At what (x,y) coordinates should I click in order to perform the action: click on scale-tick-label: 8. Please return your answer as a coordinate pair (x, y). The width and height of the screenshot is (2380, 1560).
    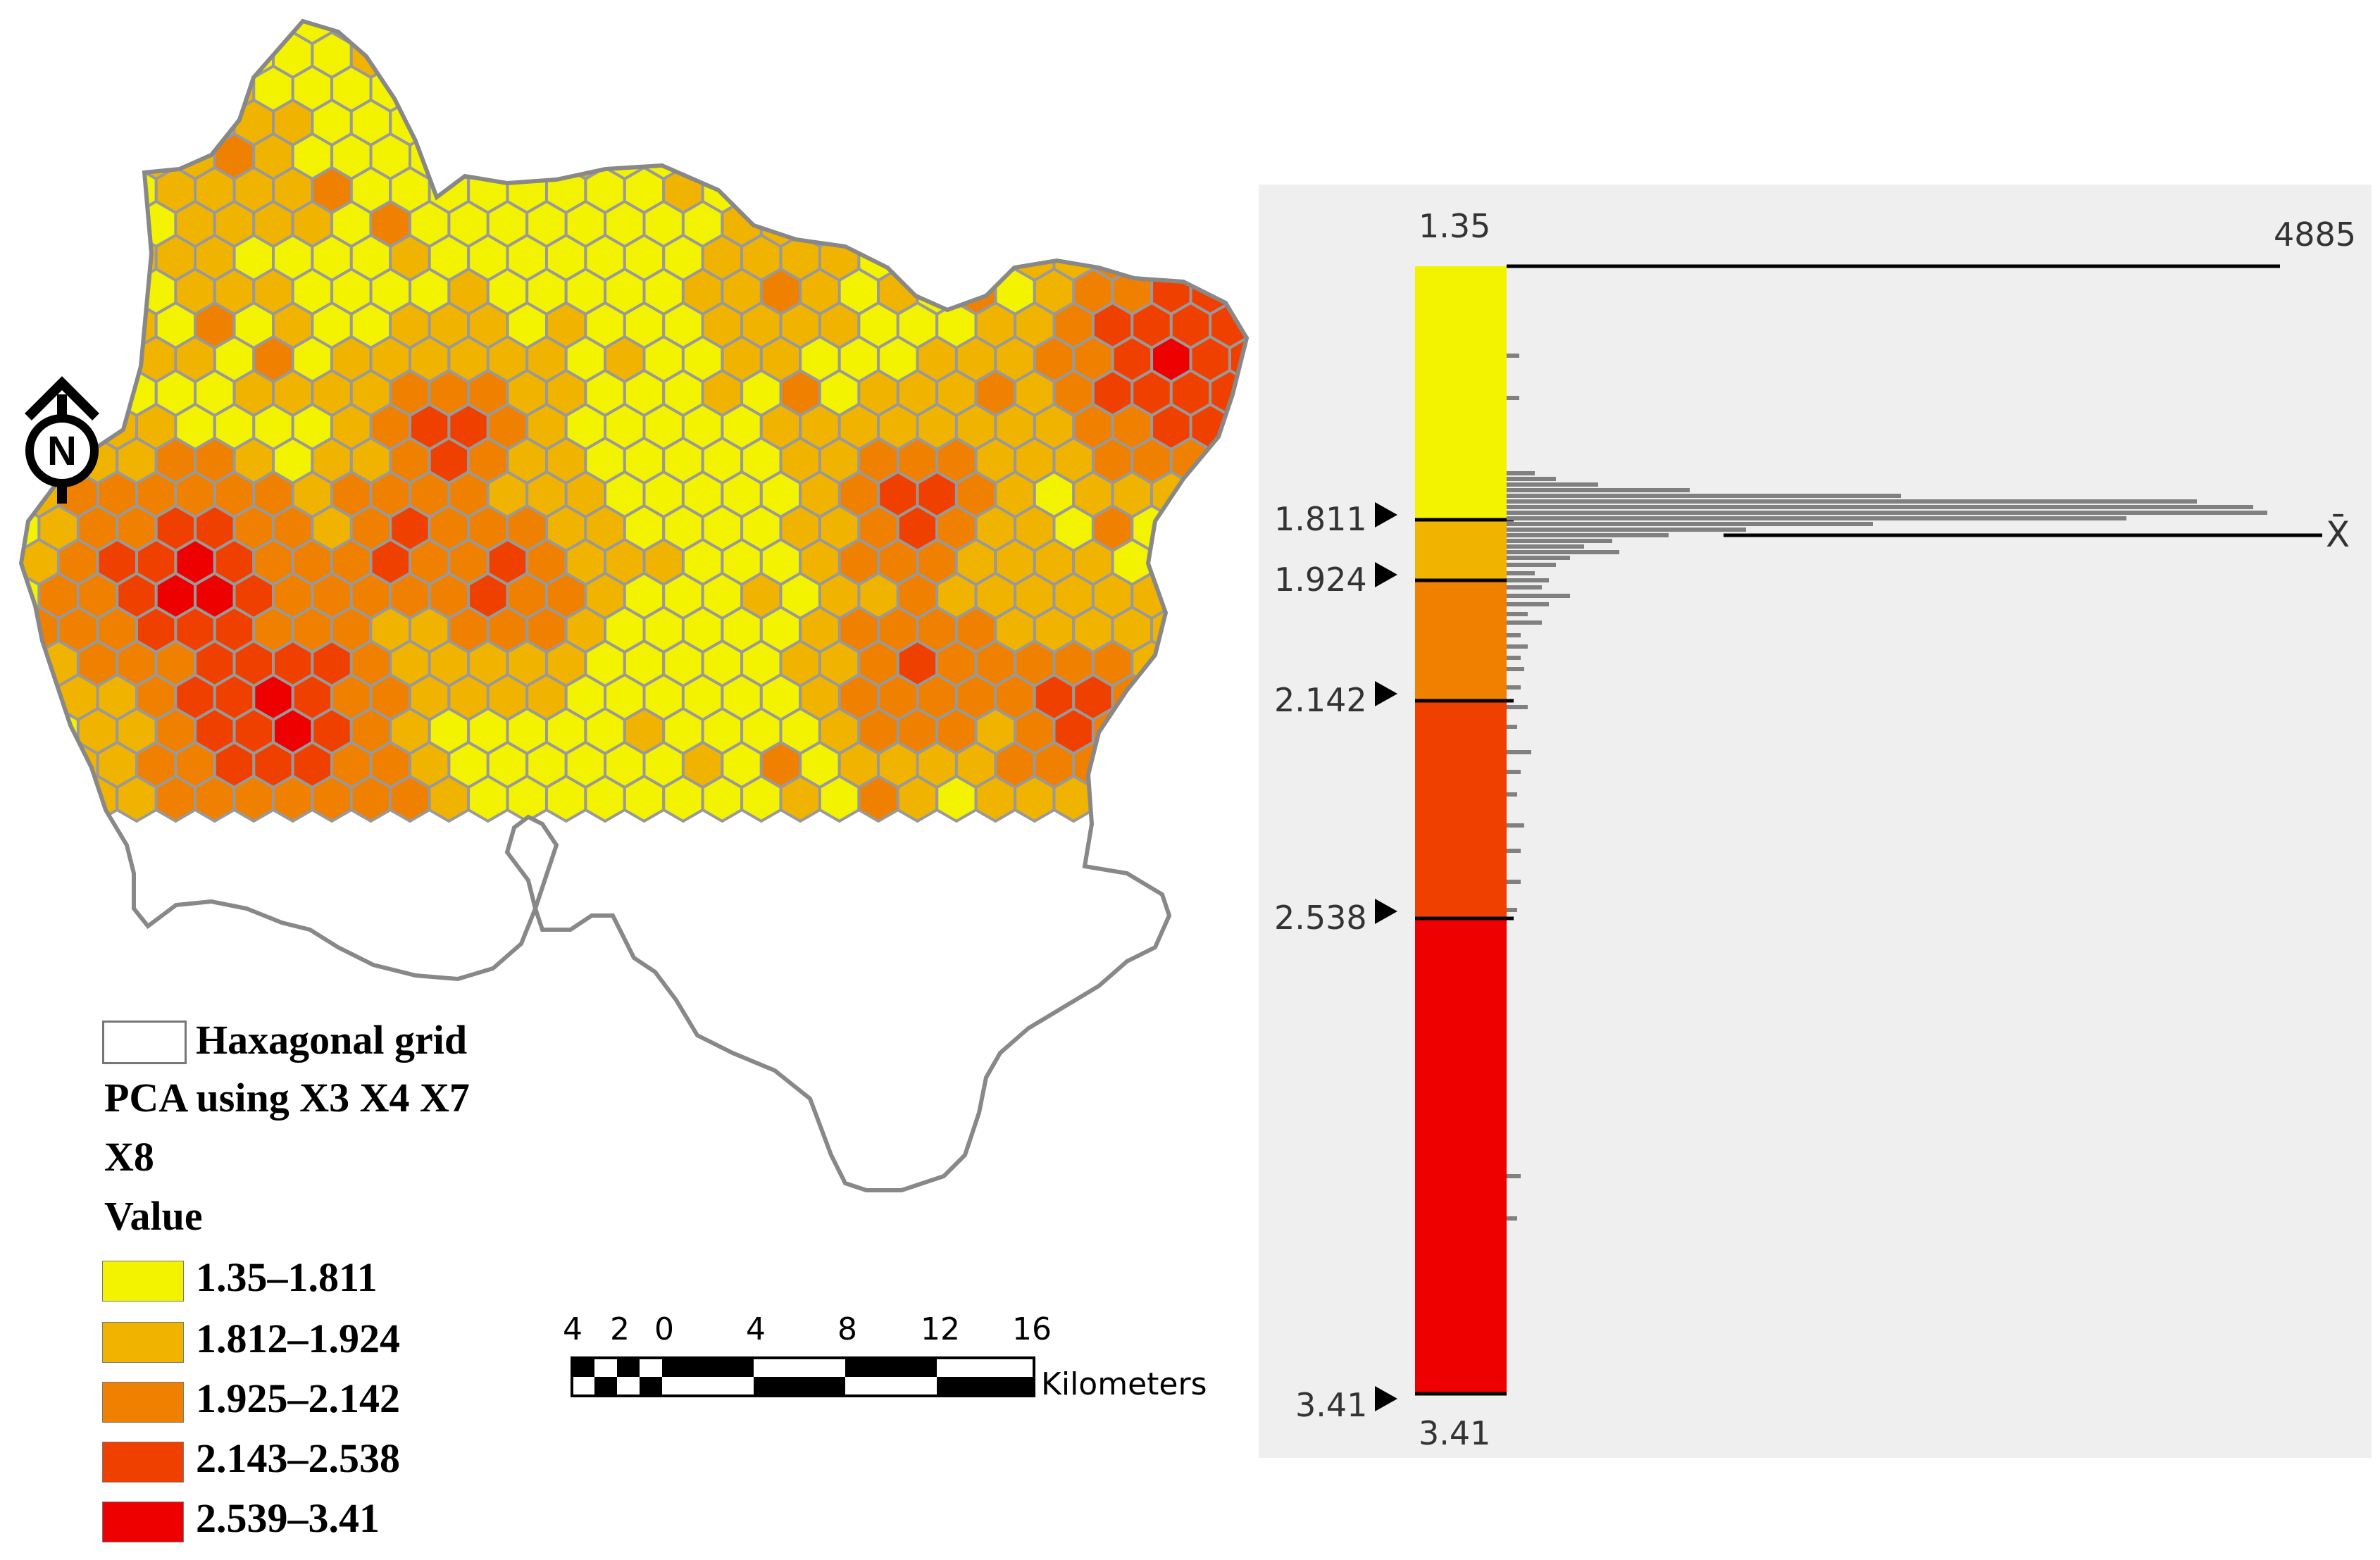
    Looking at the image, I should click on (847, 1329).